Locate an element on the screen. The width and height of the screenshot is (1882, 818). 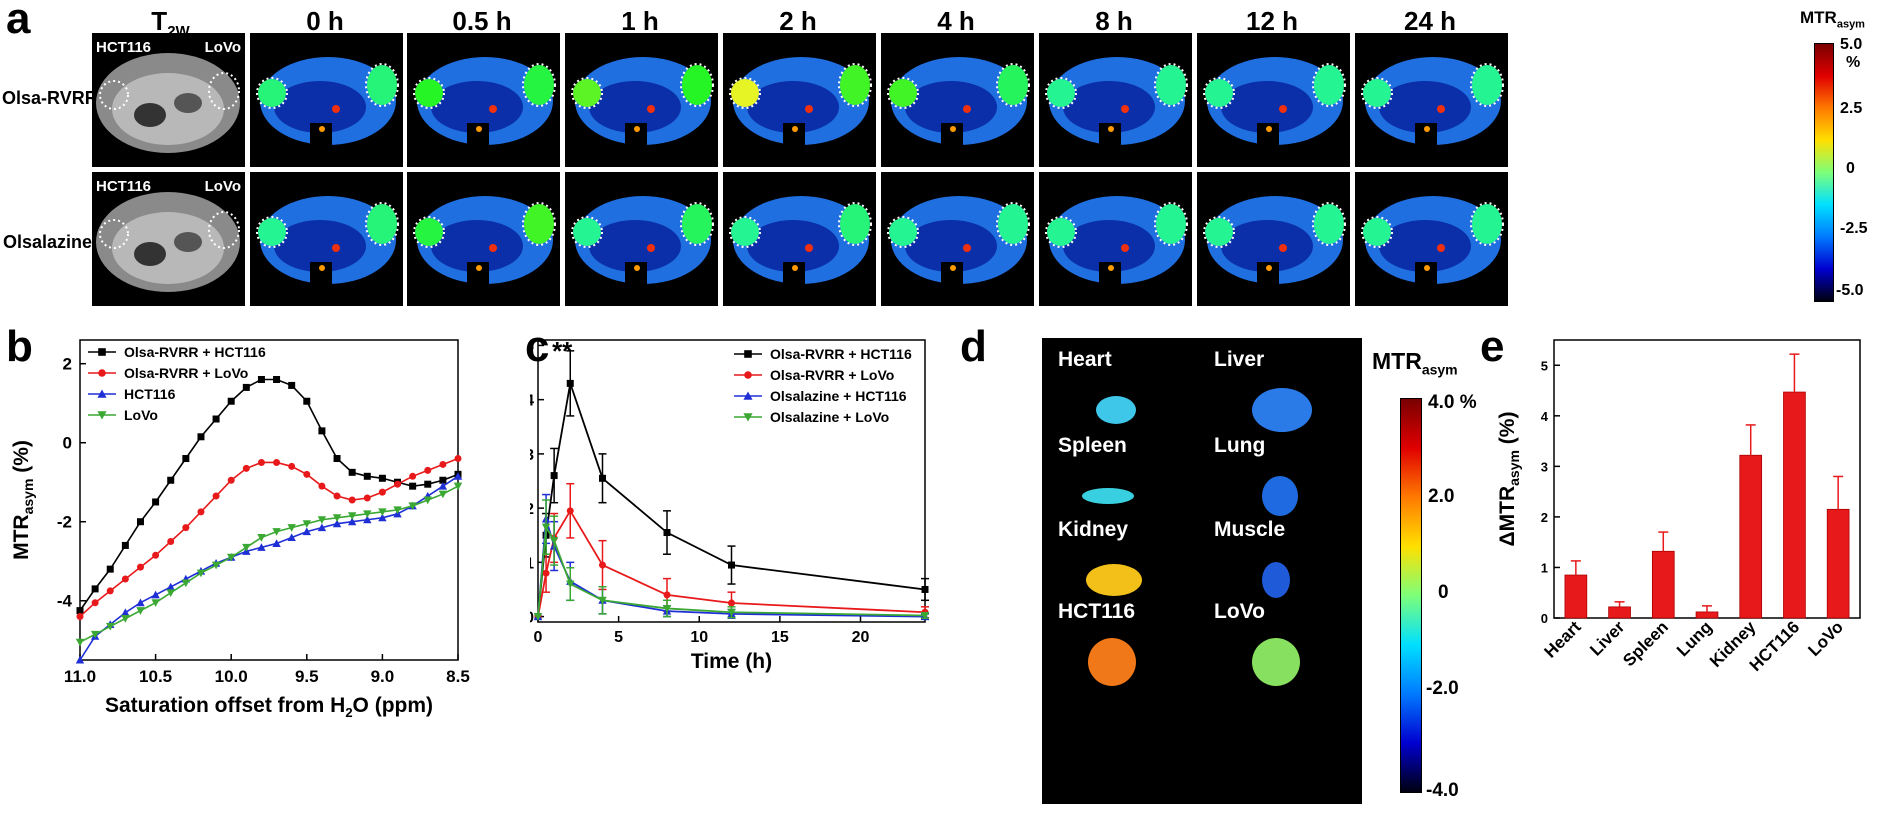
x-tick-label: 10.0 is located at coordinates (231, 676).